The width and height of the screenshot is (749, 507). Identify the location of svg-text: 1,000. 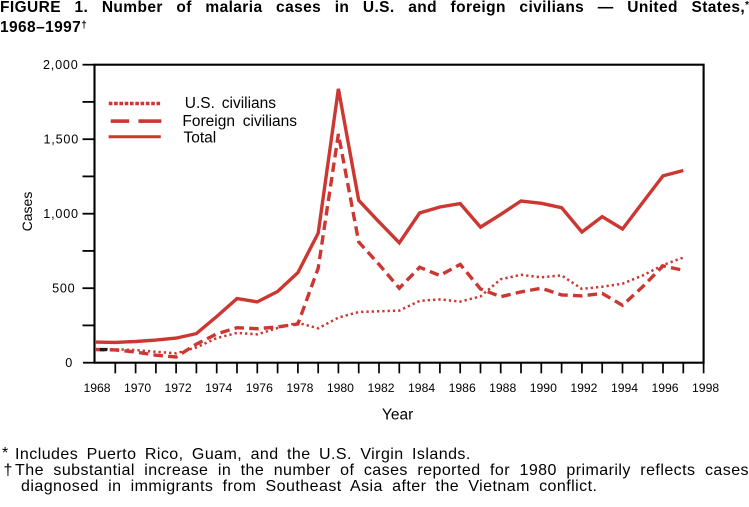
(61, 214).